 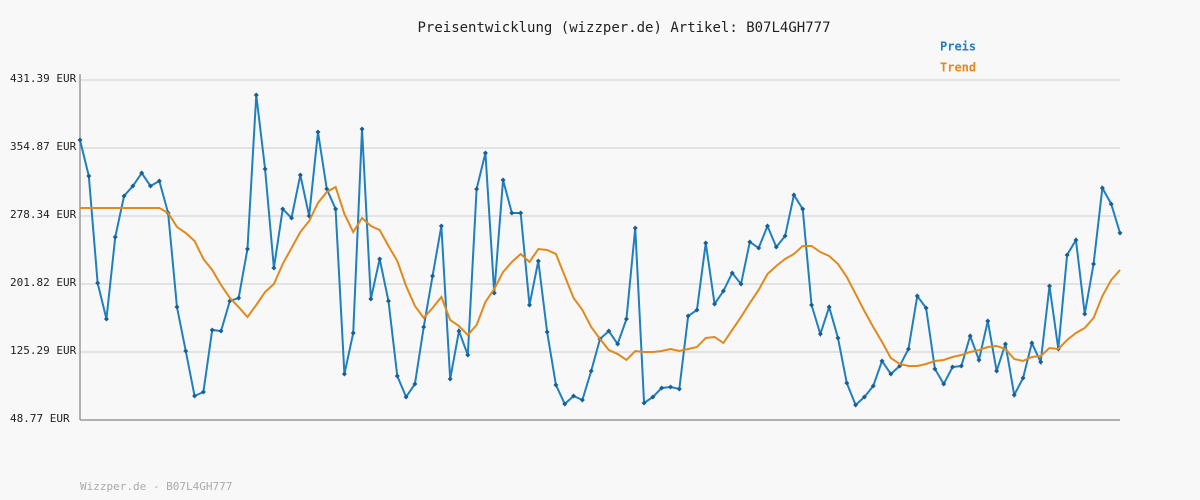 I want to click on y-tick-label: 125.29 EUR, so click(x=43, y=350).